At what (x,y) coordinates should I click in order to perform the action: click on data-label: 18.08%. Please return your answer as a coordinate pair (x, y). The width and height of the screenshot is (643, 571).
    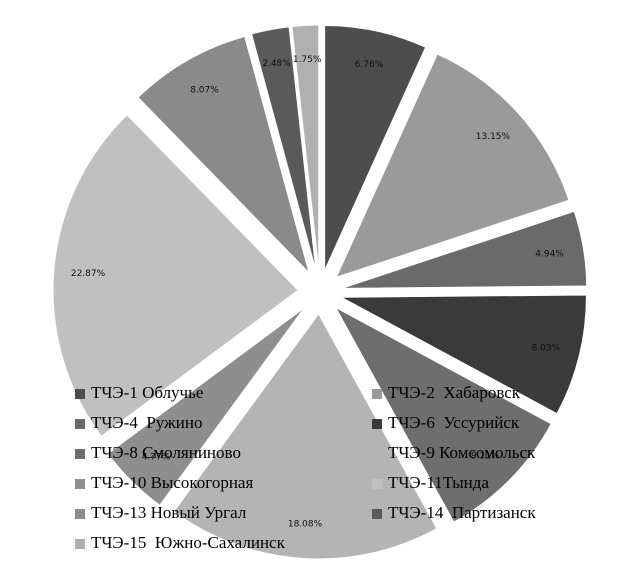
    Looking at the image, I should click on (305, 525).